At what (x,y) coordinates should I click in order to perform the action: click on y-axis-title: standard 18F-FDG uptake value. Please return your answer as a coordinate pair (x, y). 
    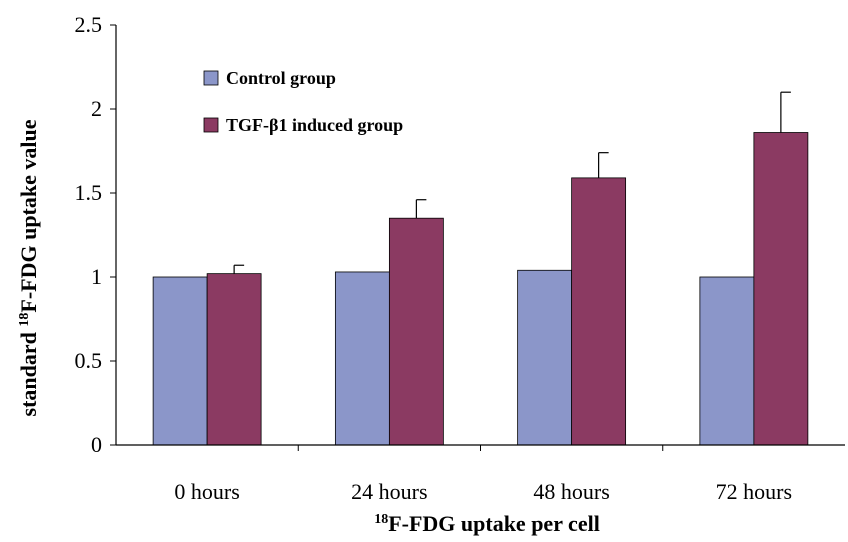
    Looking at the image, I should click on (28, 267).